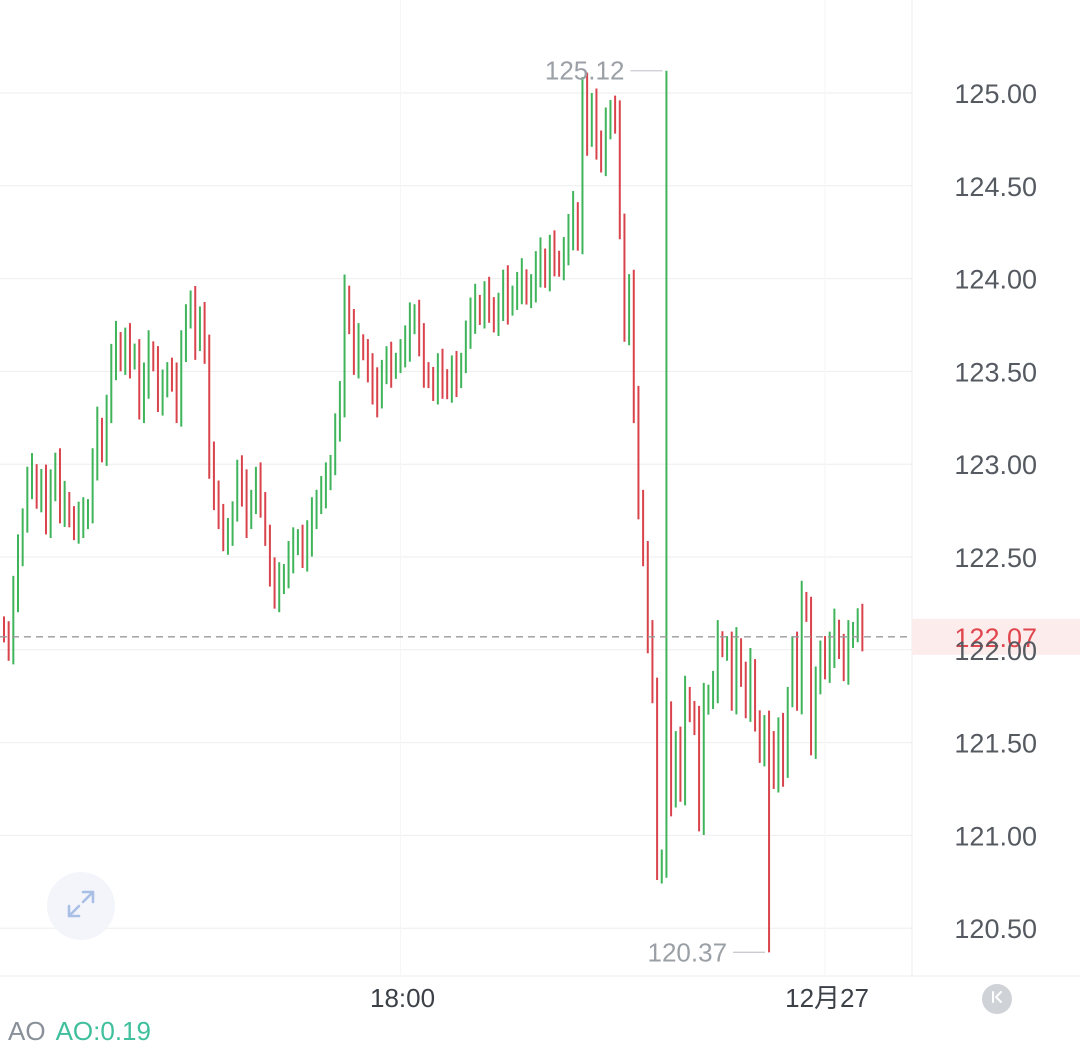  I want to click on indicator-name: AO, so click(27, 1031).